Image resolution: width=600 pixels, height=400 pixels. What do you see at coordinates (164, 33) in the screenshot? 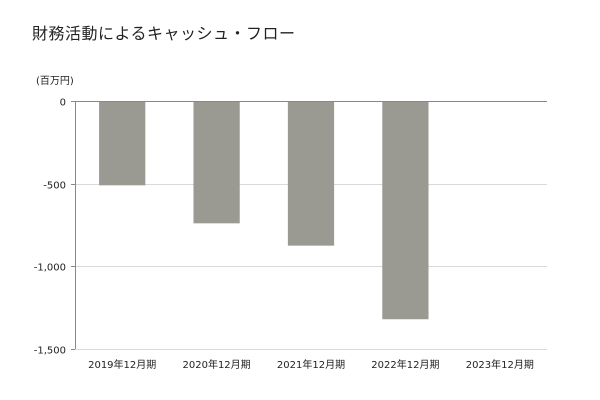
I see `chart-title: 財務活動によるキャッシュ・フロー` at bounding box center [164, 33].